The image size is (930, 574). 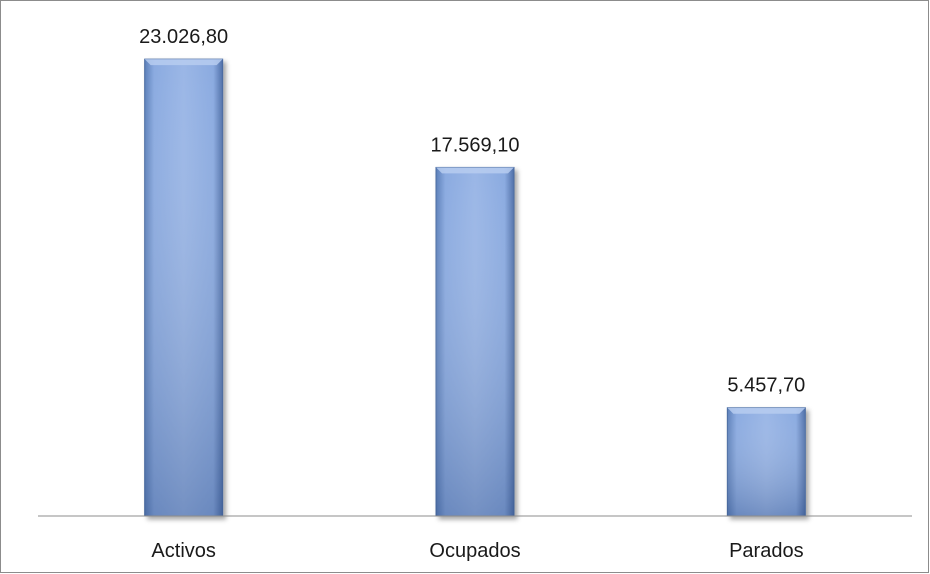 What do you see at coordinates (475, 145) in the screenshot?
I see `data-label-ocupados: 17.569,10` at bounding box center [475, 145].